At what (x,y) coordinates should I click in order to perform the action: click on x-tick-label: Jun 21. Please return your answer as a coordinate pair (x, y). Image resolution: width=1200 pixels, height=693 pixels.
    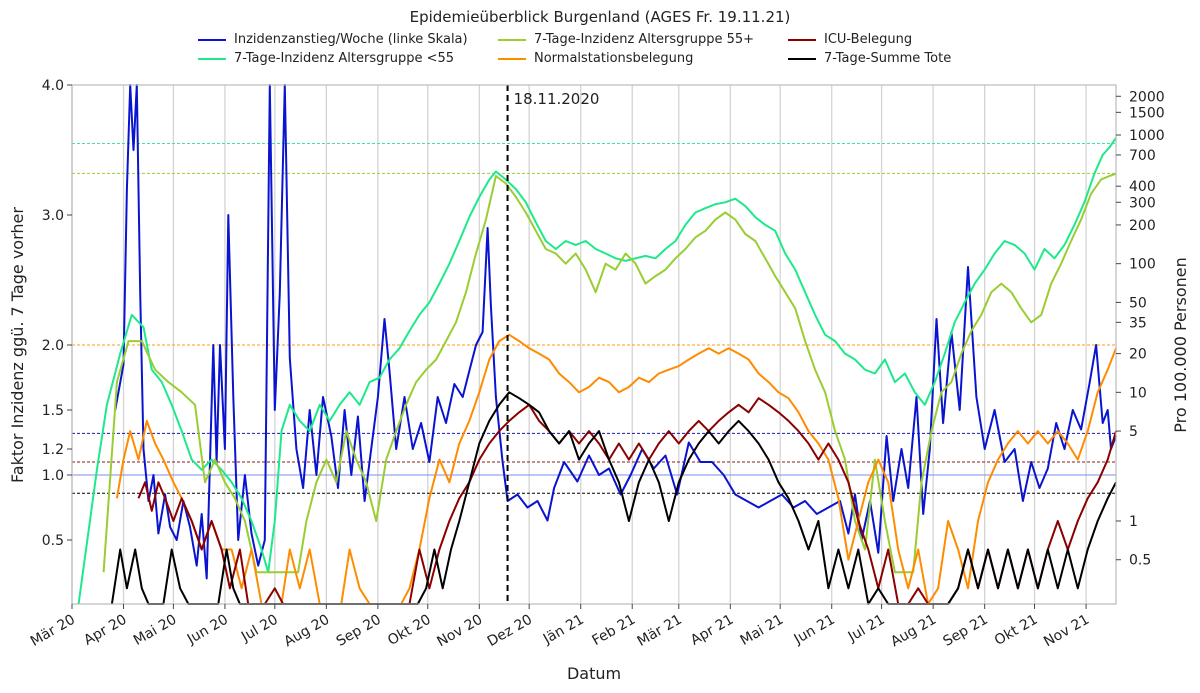
    Looking at the image, I should click on (814, 630).